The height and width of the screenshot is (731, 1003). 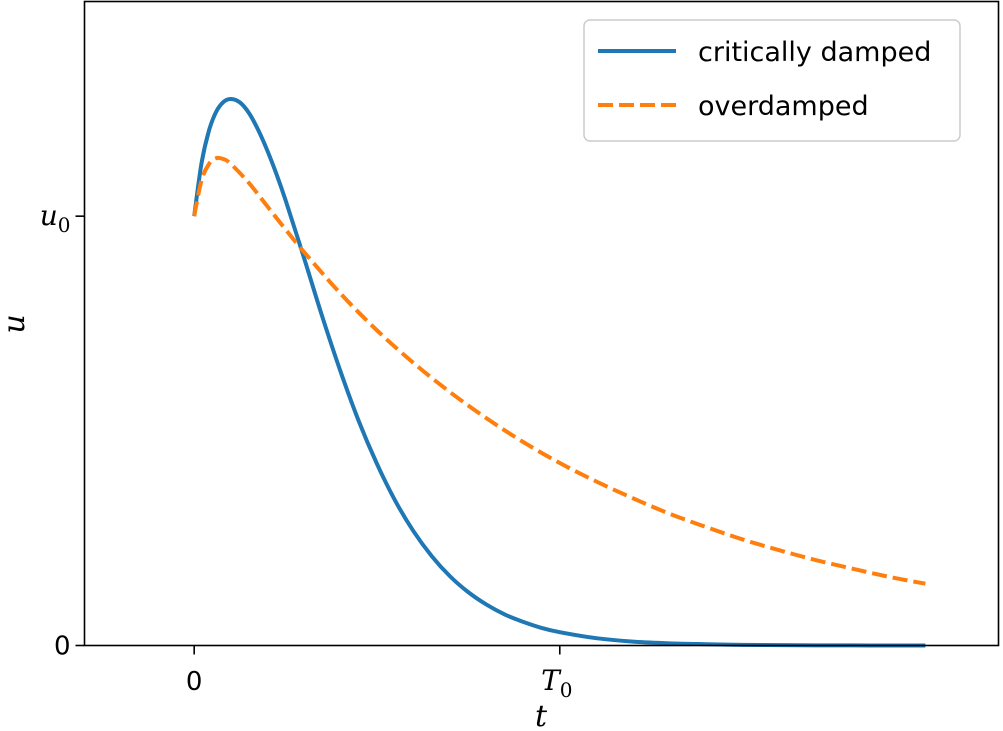 I want to click on legend-box, so click(x=772, y=80).